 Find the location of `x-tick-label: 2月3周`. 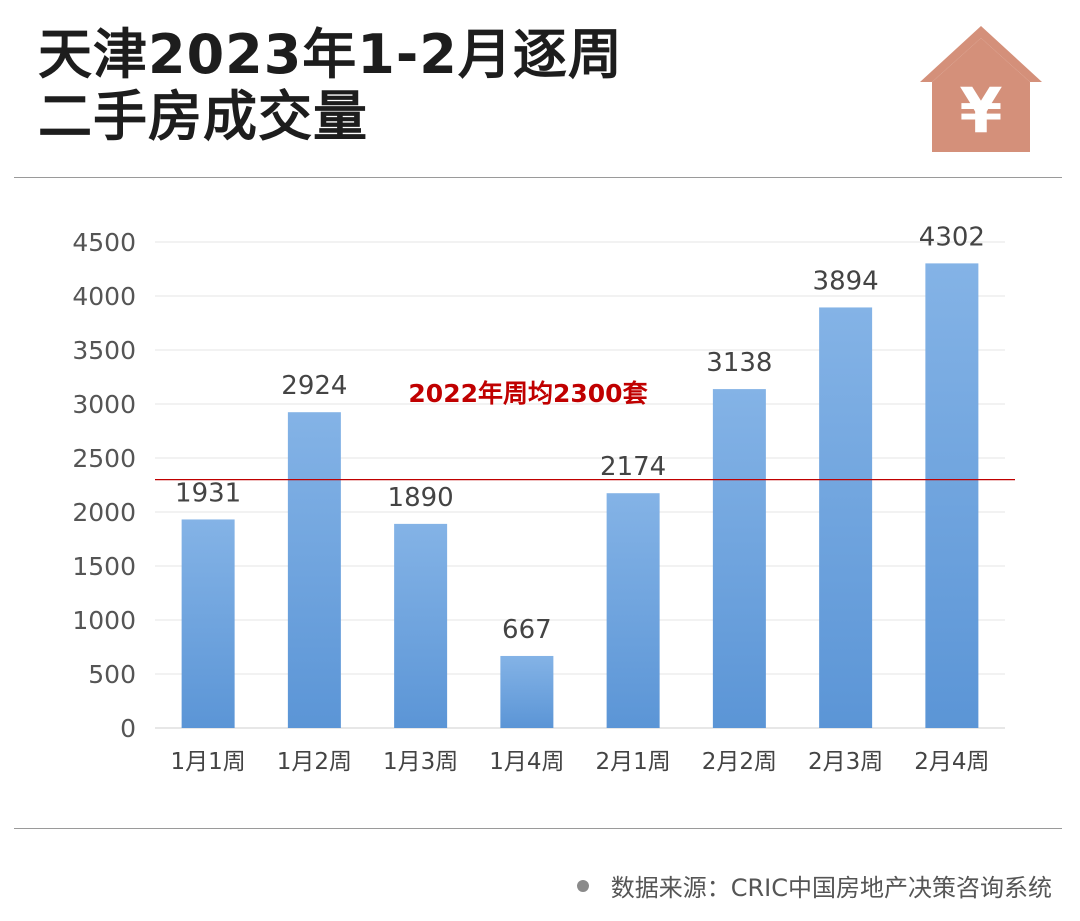

x-tick-label: 2月3周 is located at coordinates (845, 762).